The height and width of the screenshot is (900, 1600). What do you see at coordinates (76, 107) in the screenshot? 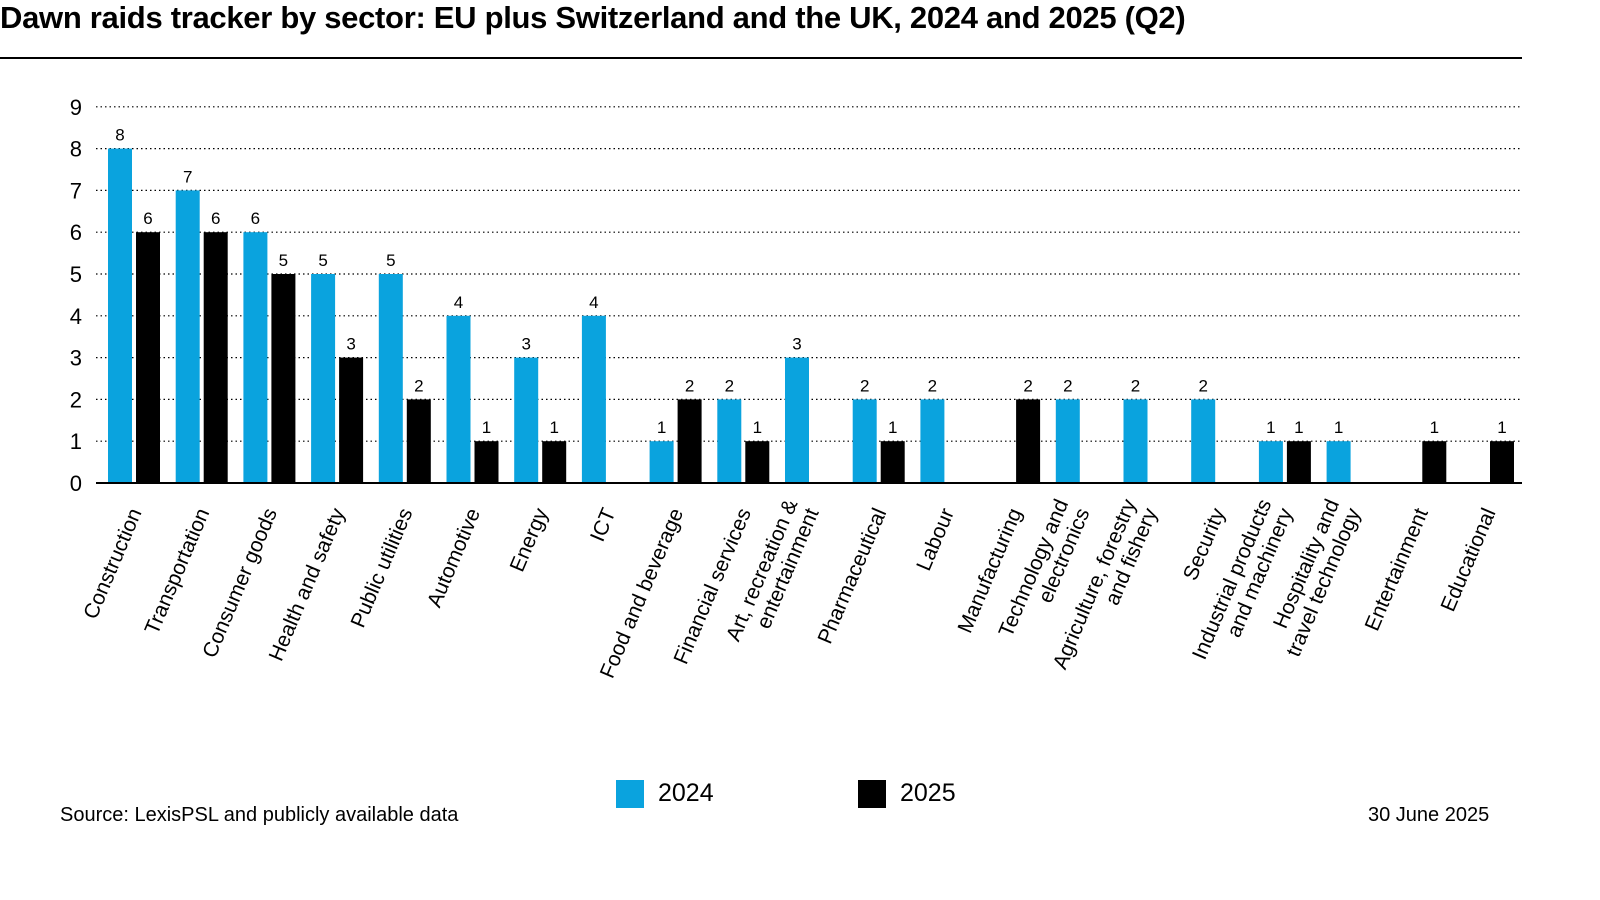
I see `y-tick-label: 9` at bounding box center [76, 107].